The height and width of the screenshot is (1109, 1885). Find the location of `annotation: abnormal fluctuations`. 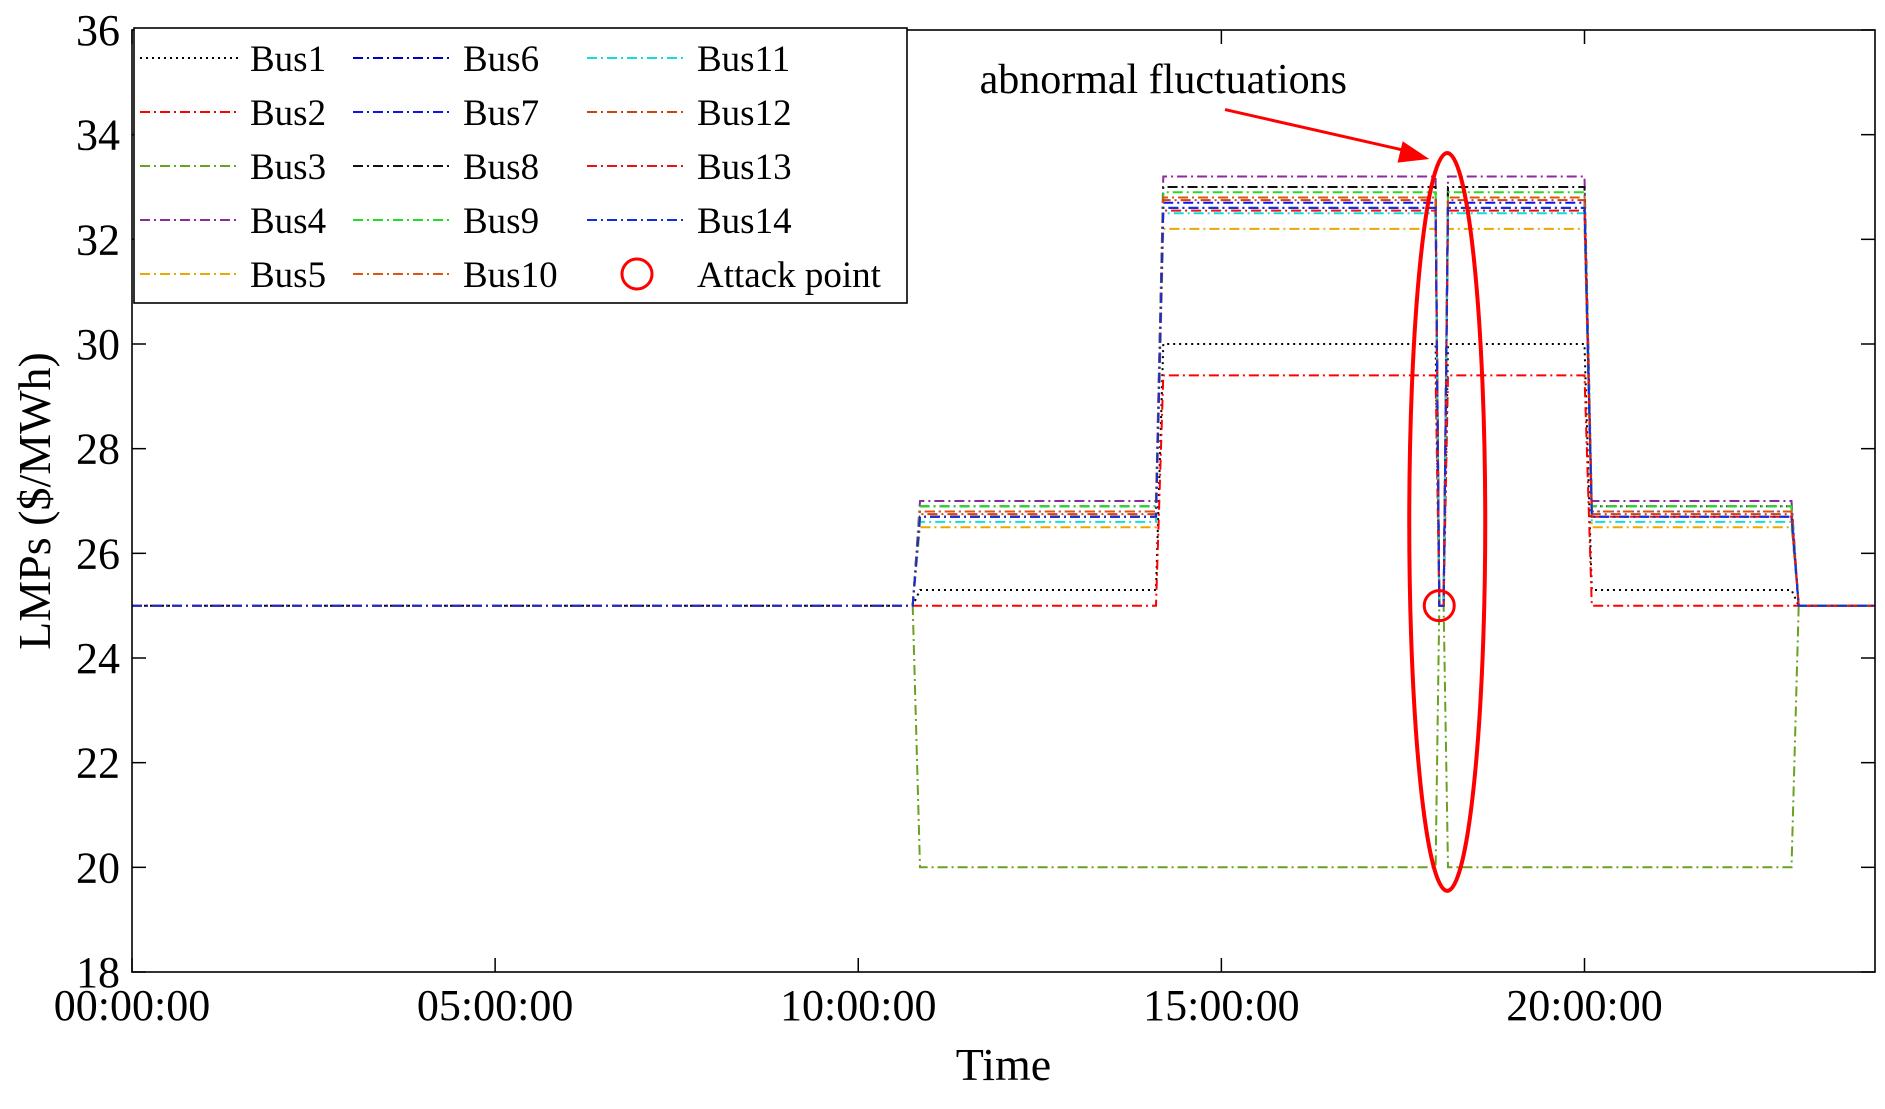

annotation: abnormal fluctuations is located at coordinates (1205, 110).